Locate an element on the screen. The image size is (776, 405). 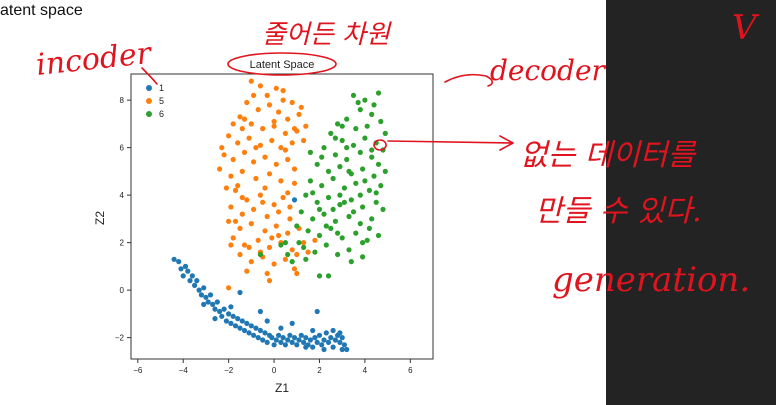
y-tick-label: 0 is located at coordinates (122, 290).